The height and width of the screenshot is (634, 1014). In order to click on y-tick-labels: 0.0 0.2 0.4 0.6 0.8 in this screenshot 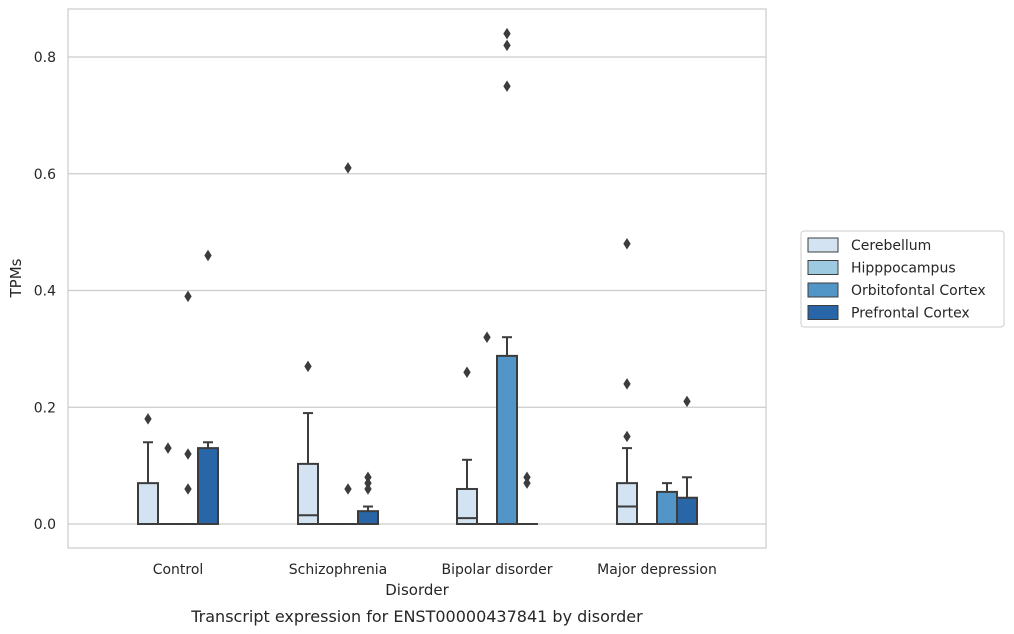, I will do `click(45, 291)`.